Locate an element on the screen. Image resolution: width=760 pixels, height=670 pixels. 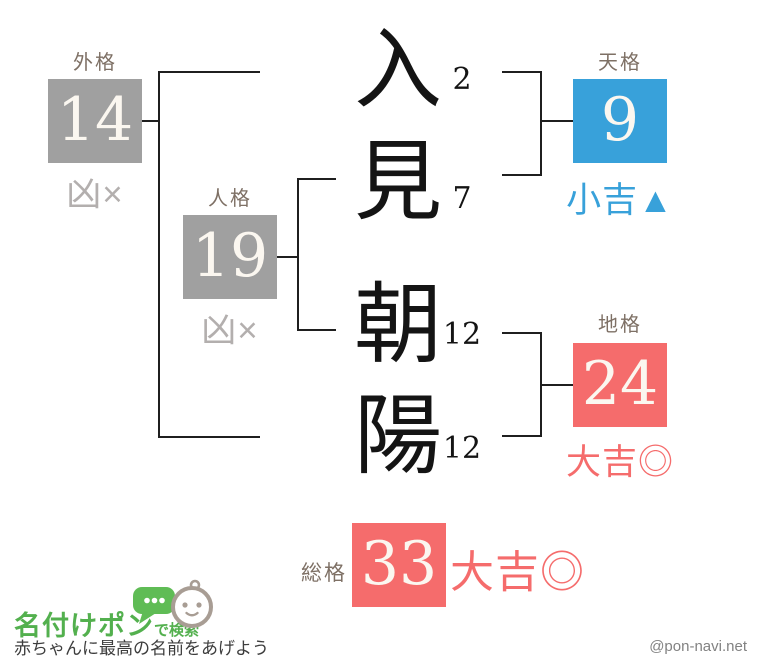
gaikaku-bracket-bottom-line is located at coordinates (209, 437).